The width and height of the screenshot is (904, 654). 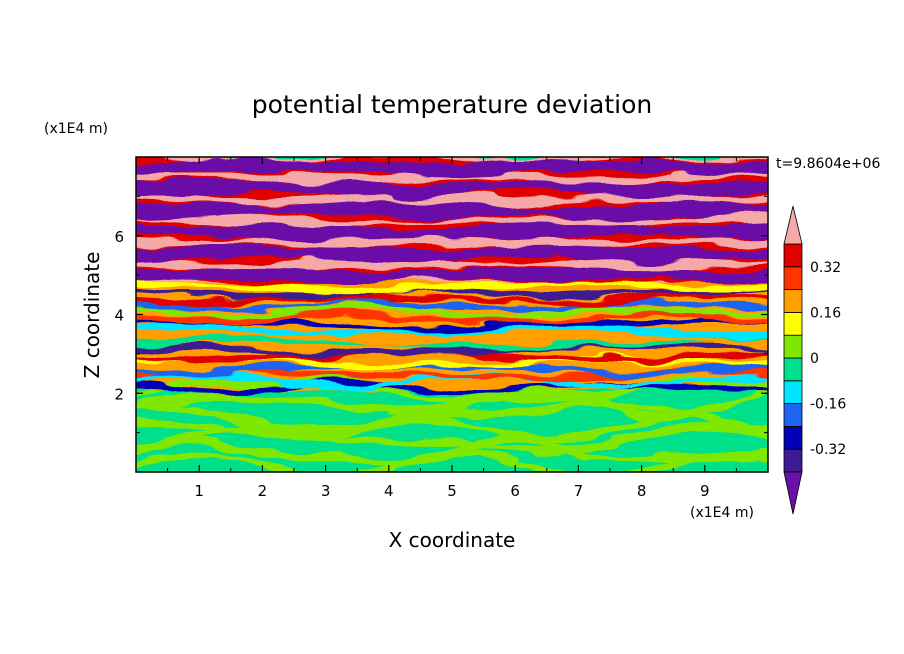 I want to click on colorbar-tick-label: 0.32, so click(x=825, y=268).